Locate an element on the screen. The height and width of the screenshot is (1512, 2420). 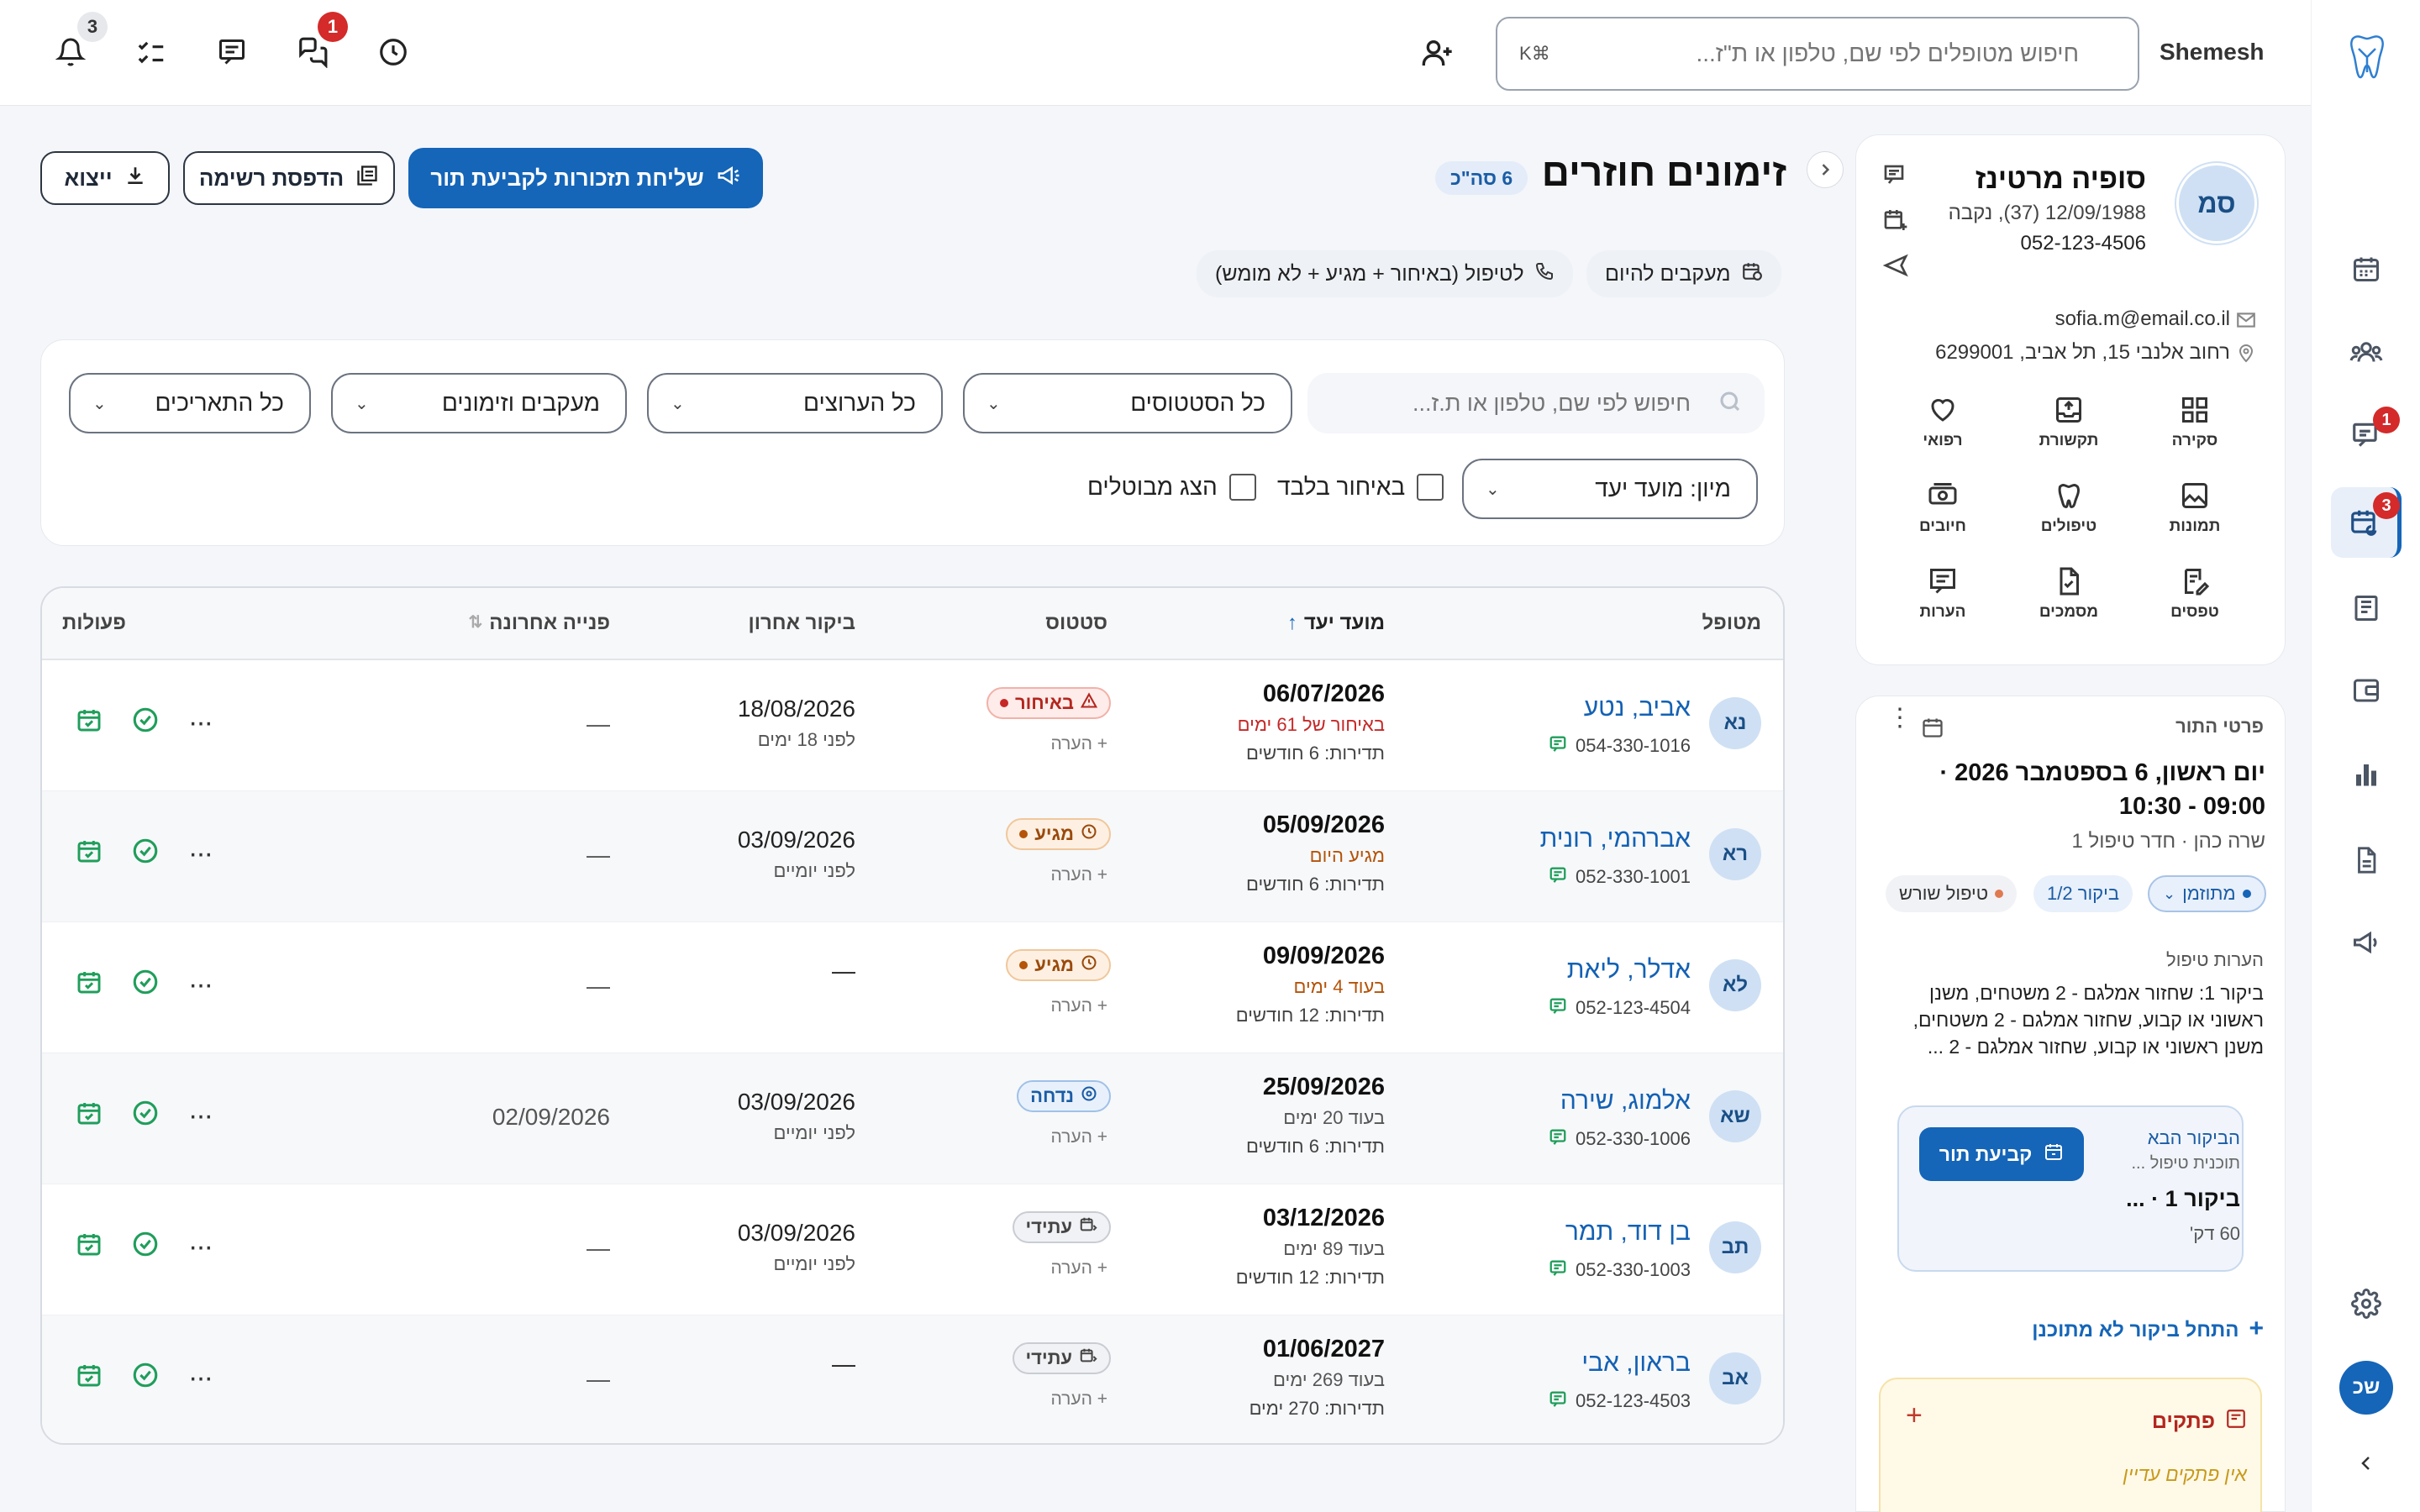
user-avatar: שכ is located at coordinates (2366, 1388).